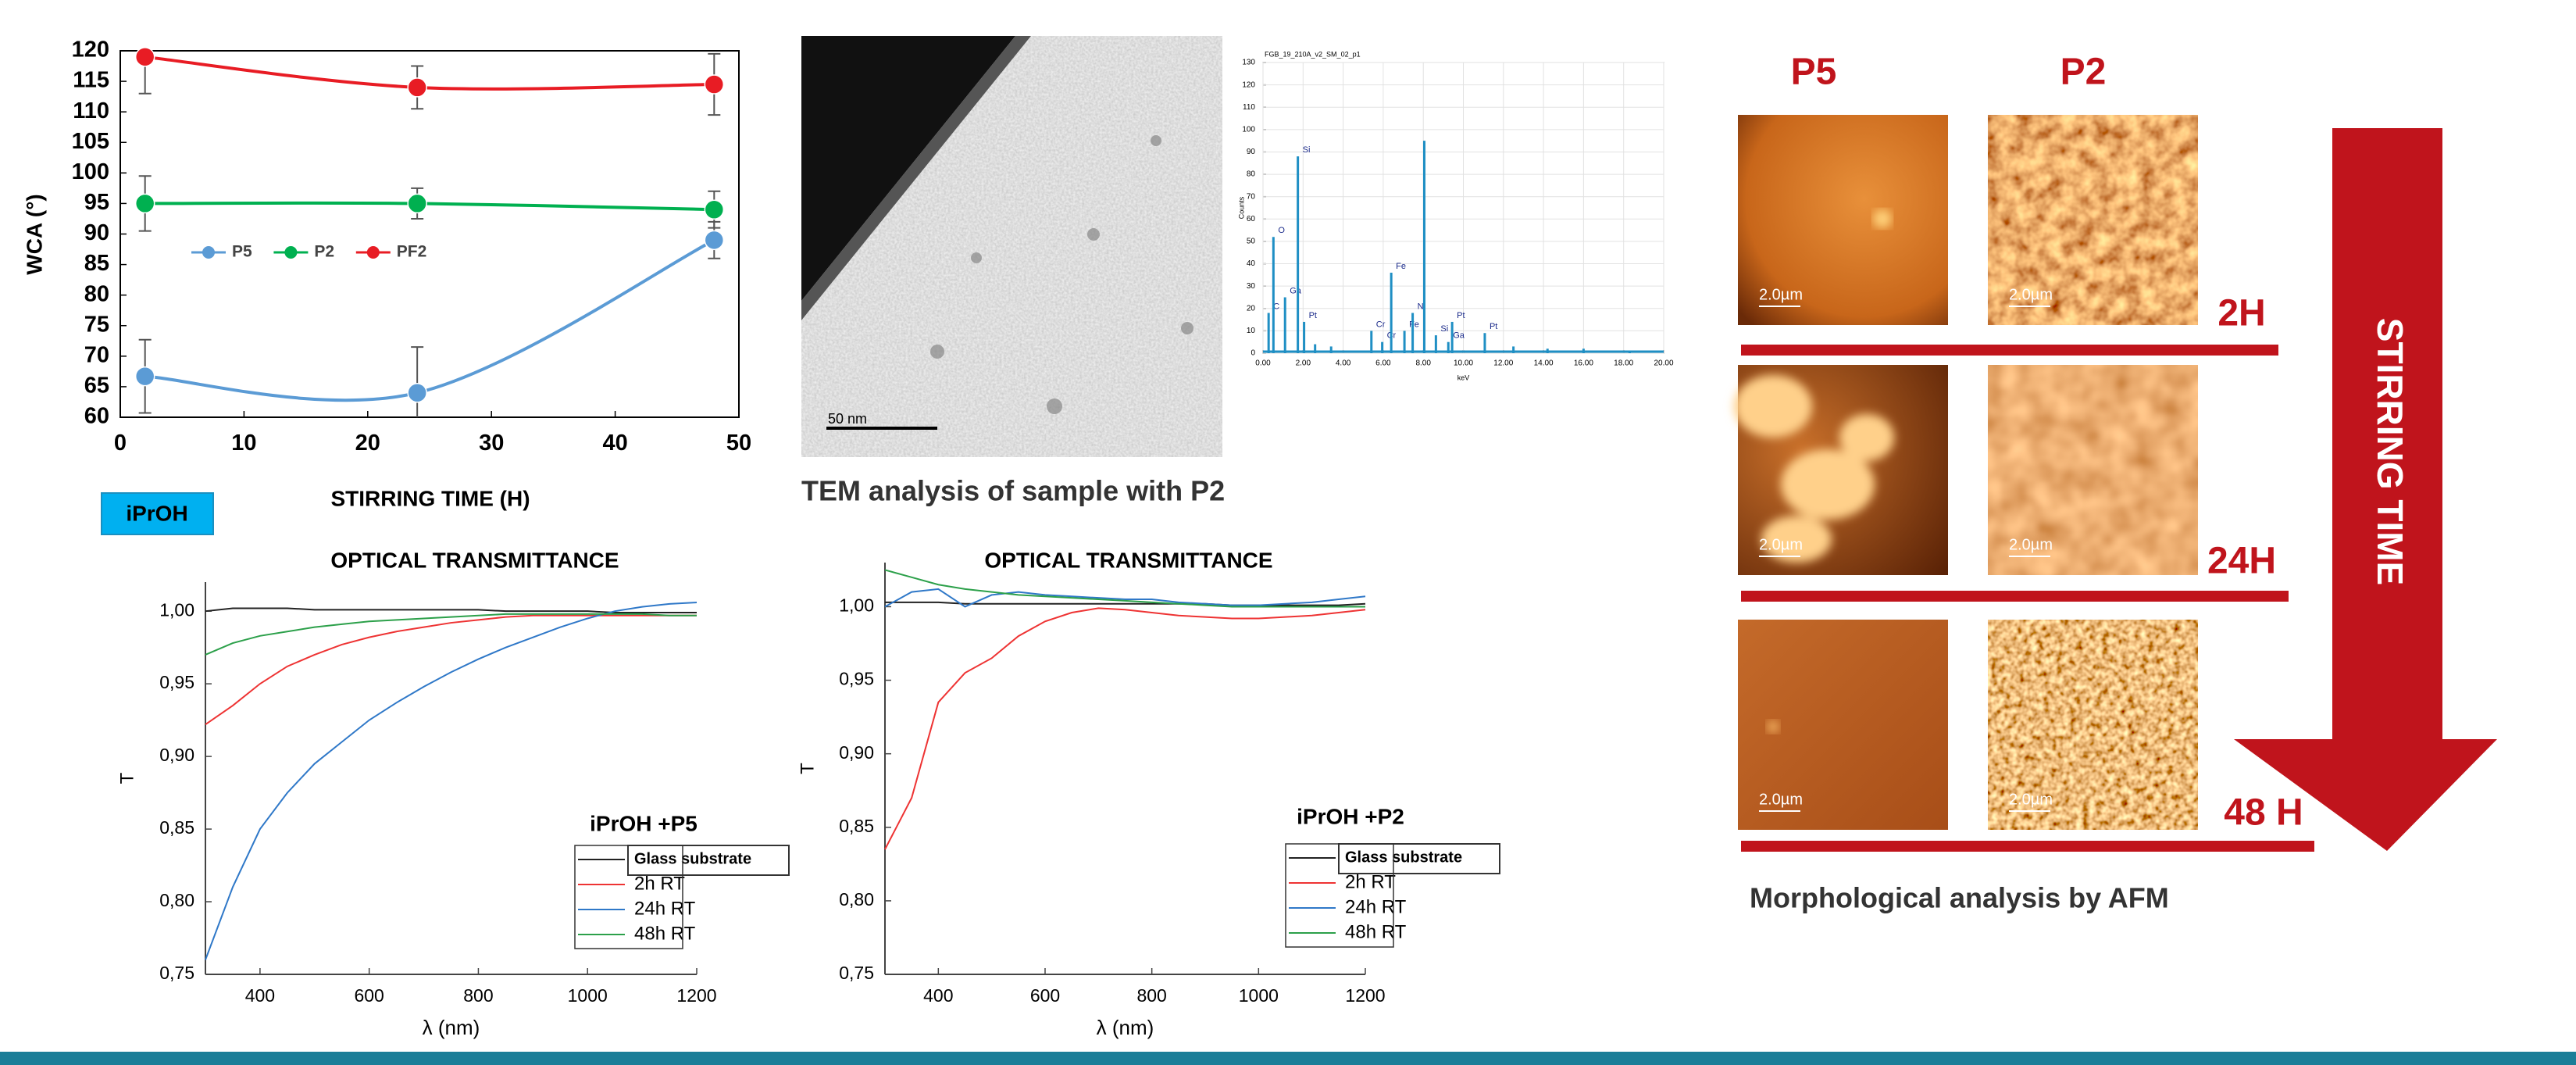 Image resolution: width=2576 pixels, height=1065 pixels. I want to click on x-tick-label: 8.00, so click(1423, 364).